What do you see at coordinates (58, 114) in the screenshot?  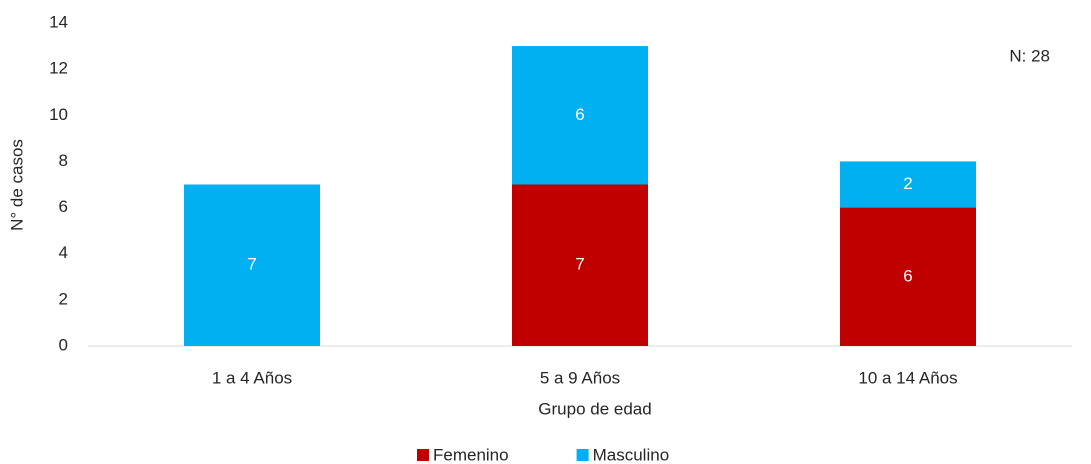 I see `y-tick-label: 10` at bounding box center [58, 114].